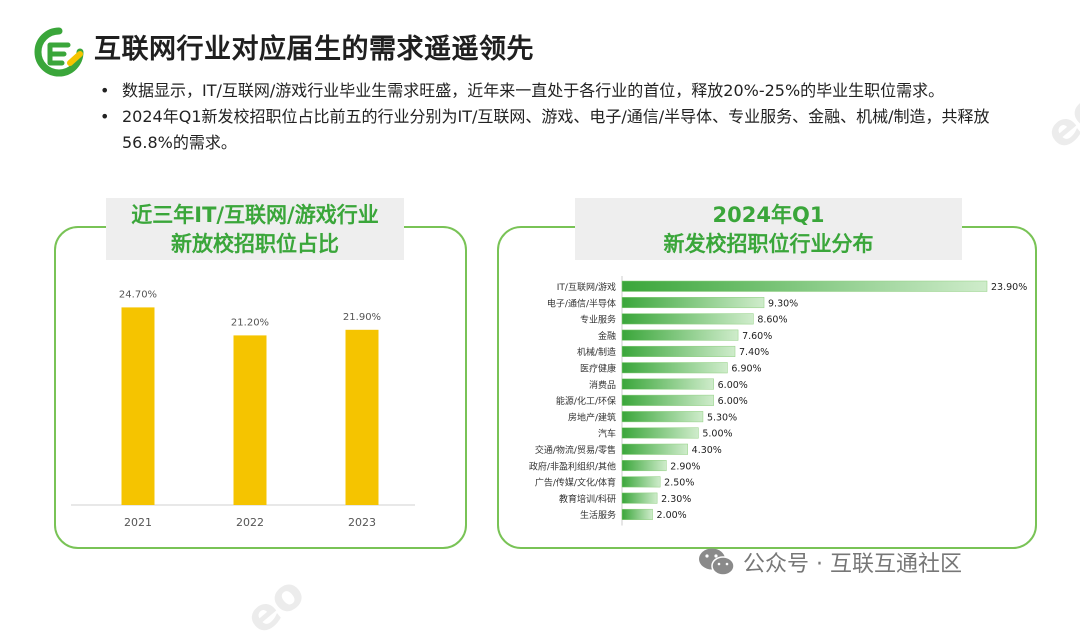  I want to click on bar-教育培训/科研, so click(639, 498).